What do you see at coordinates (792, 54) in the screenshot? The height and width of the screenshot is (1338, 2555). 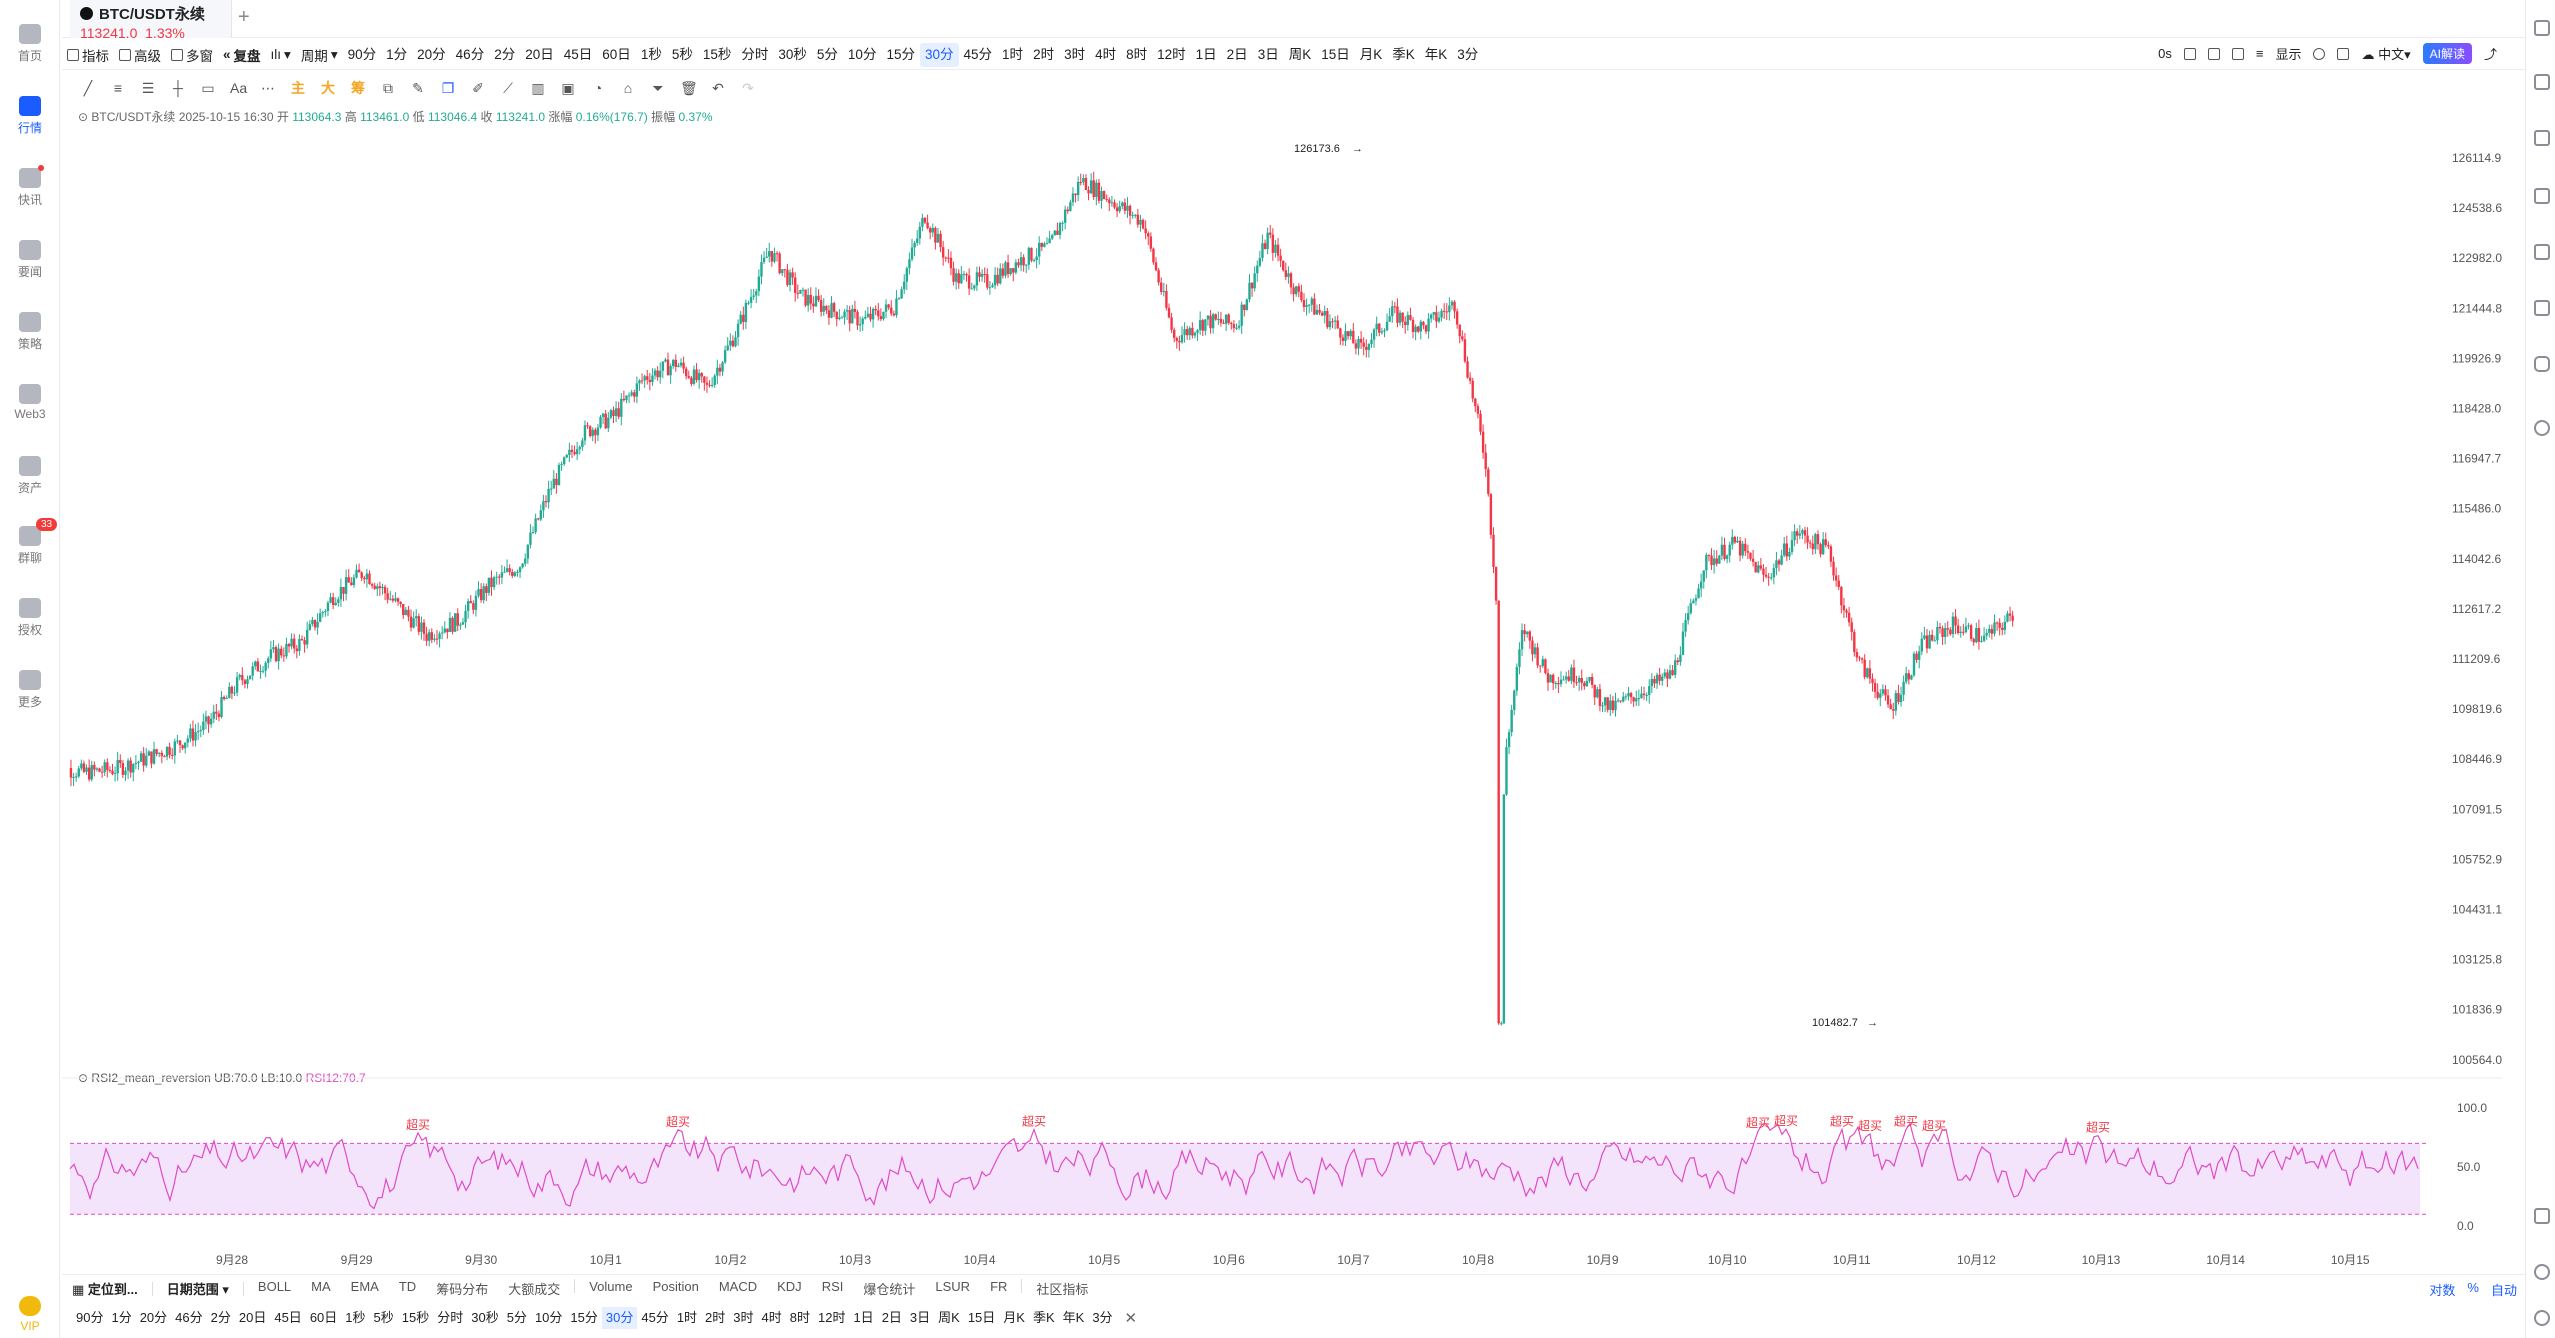 I see `interval-12: 30秒` at bounding box center [792, 54].